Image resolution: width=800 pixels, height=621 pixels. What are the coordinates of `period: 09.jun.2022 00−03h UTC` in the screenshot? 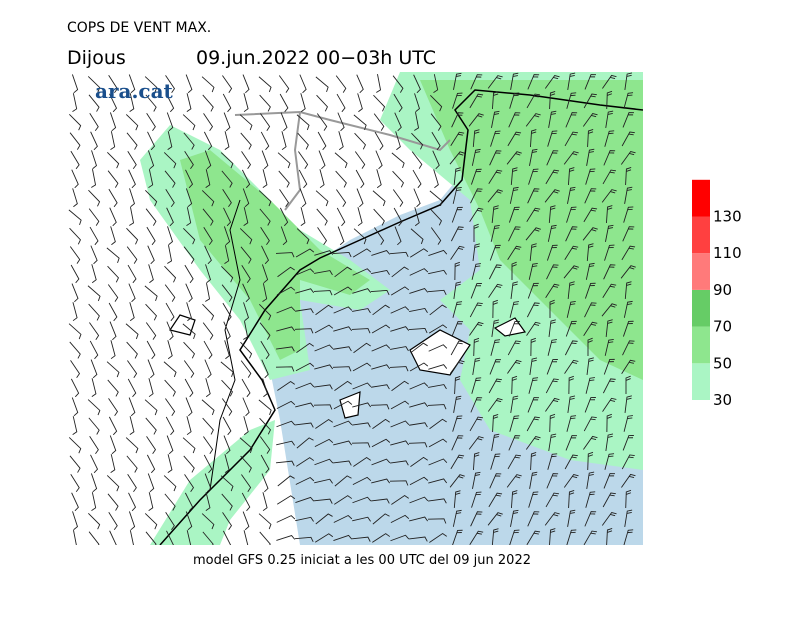 It's located at (316, 58).